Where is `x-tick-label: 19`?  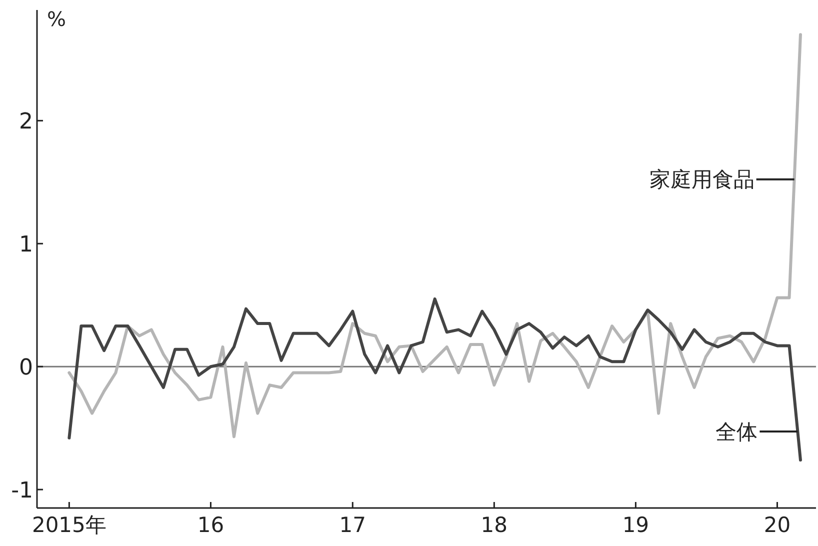
x-tick-label: 19 is located at coordinates (636, 525).